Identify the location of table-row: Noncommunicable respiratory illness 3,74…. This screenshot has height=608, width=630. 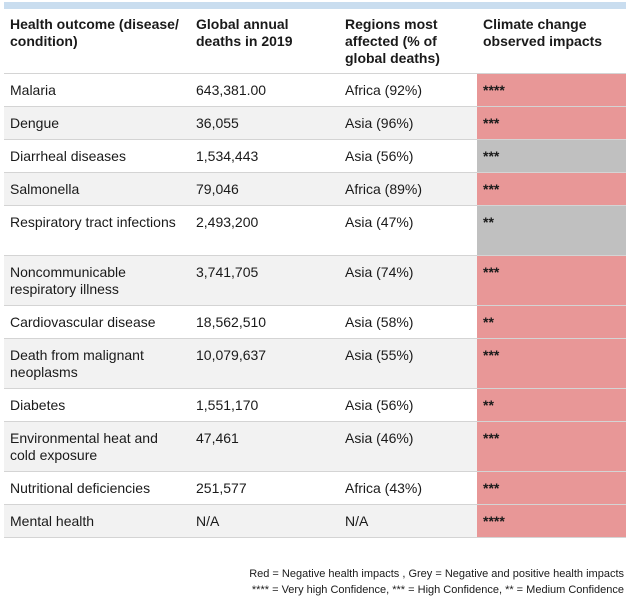
(315, 280).